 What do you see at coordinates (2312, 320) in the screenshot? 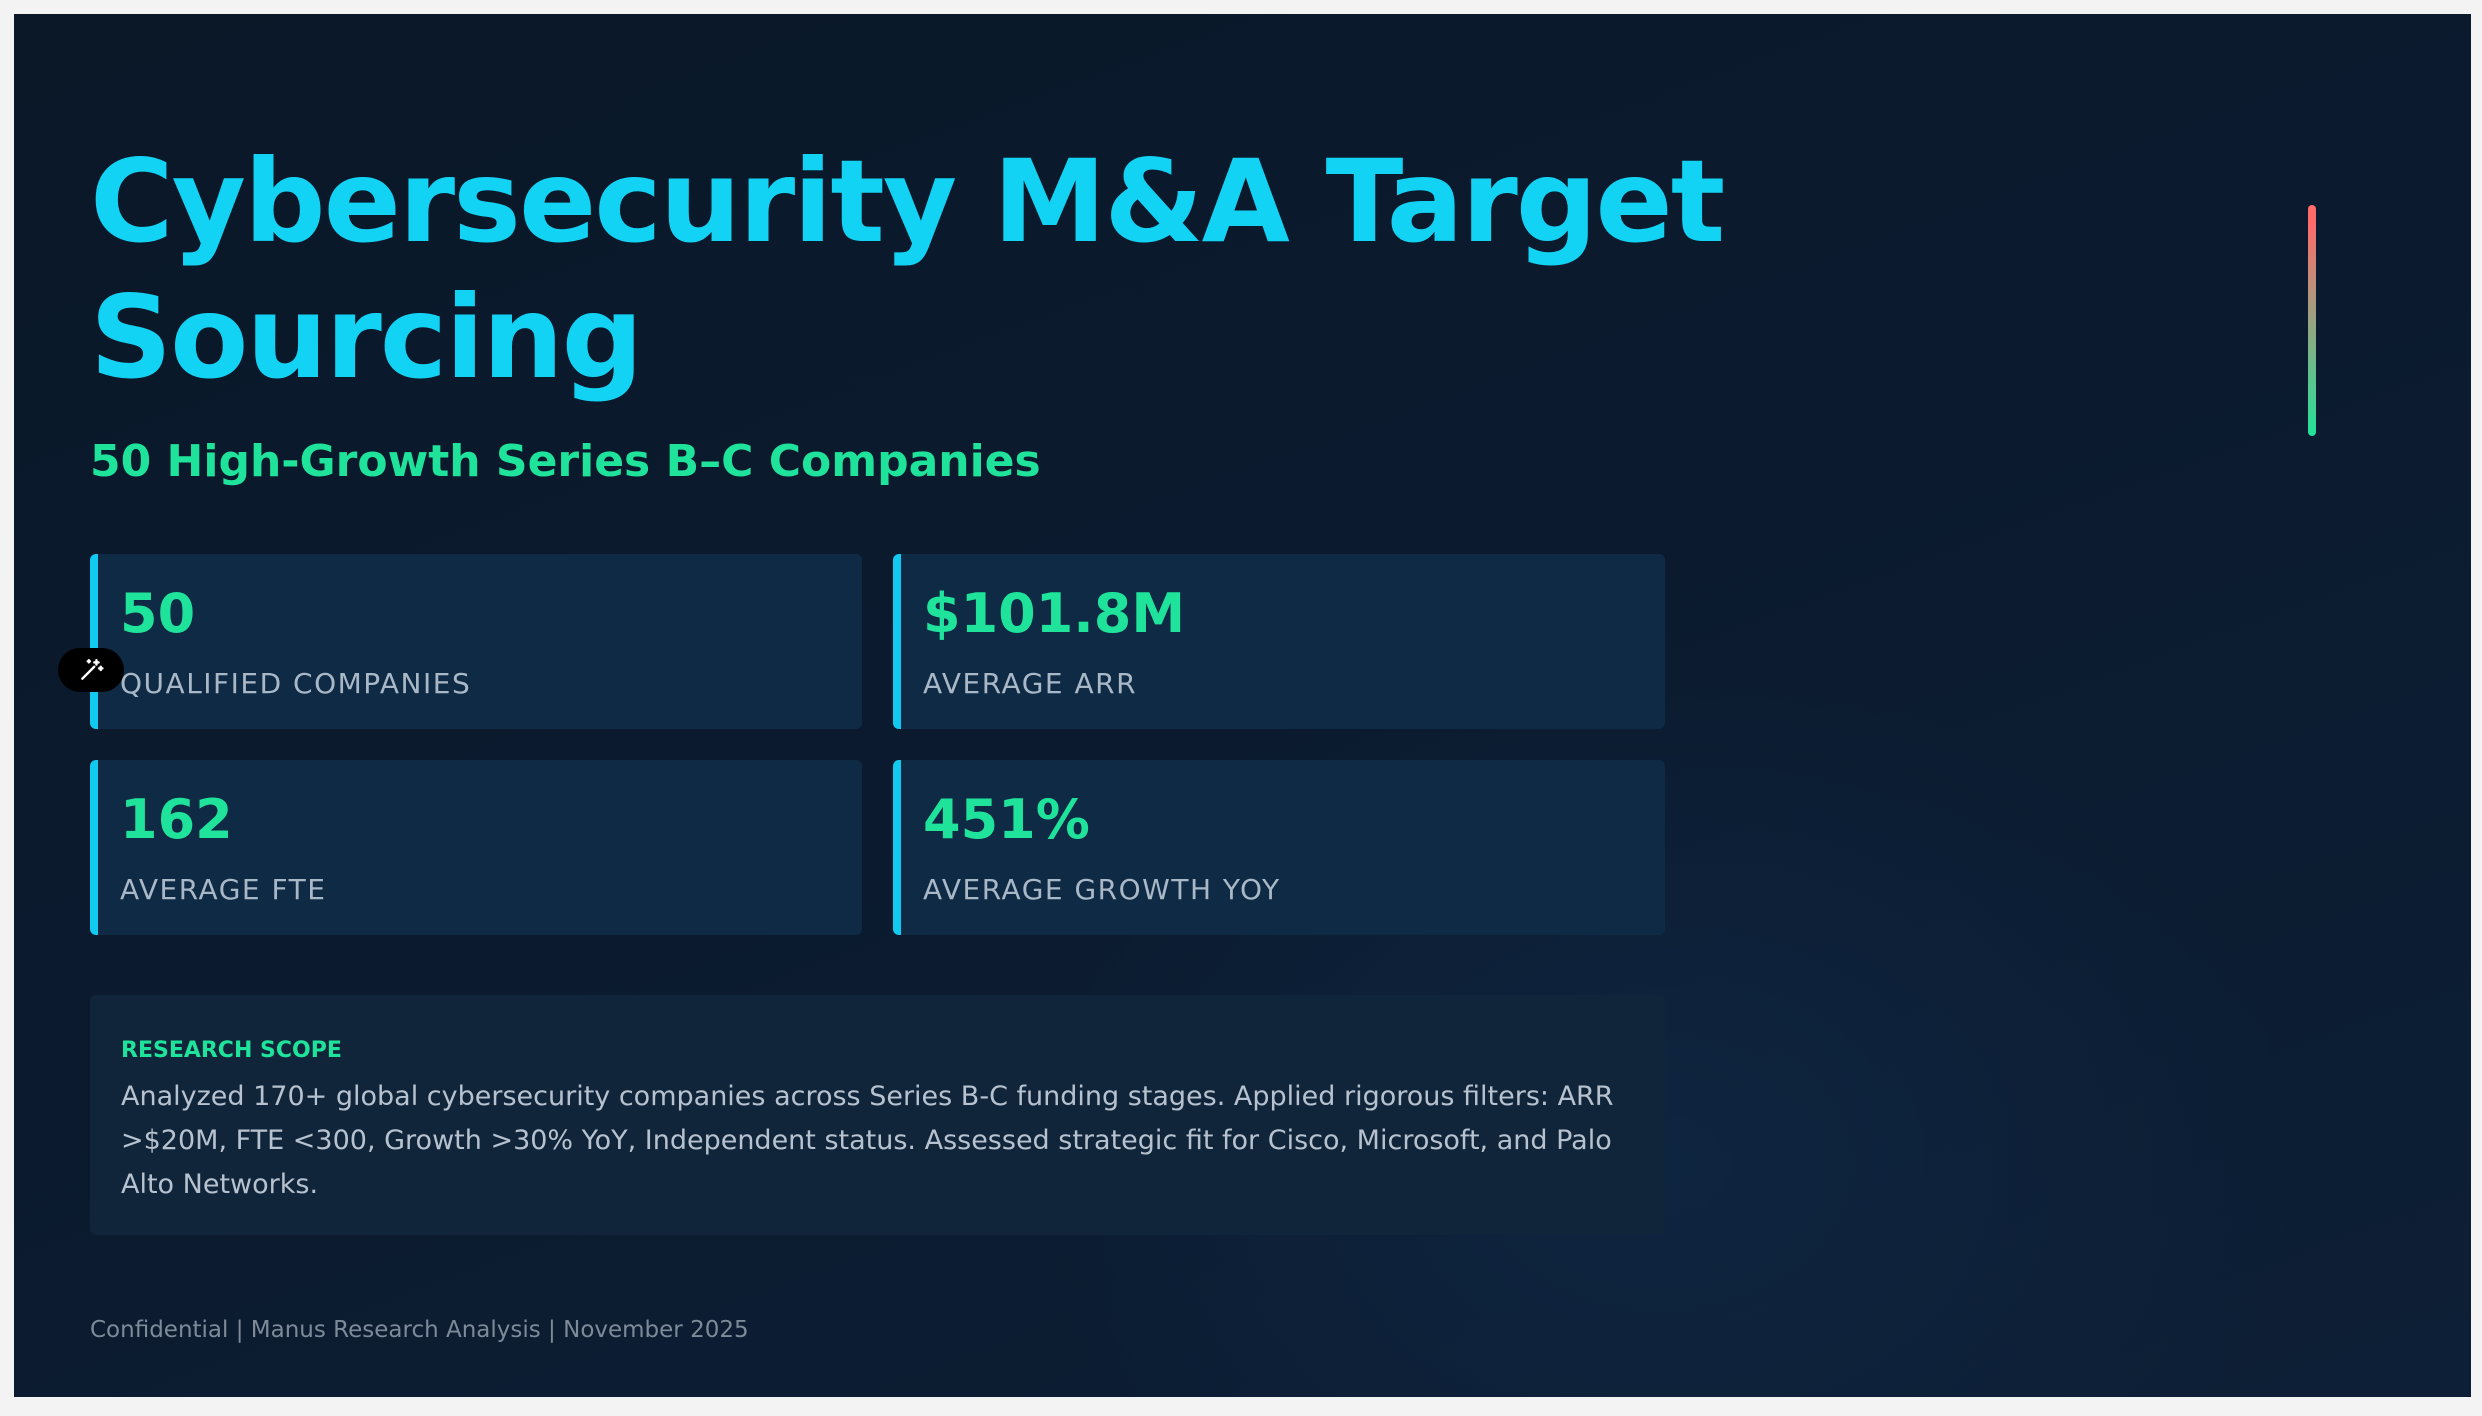
I see `decorative-accent-bar` at bounding box center [2312, 320].